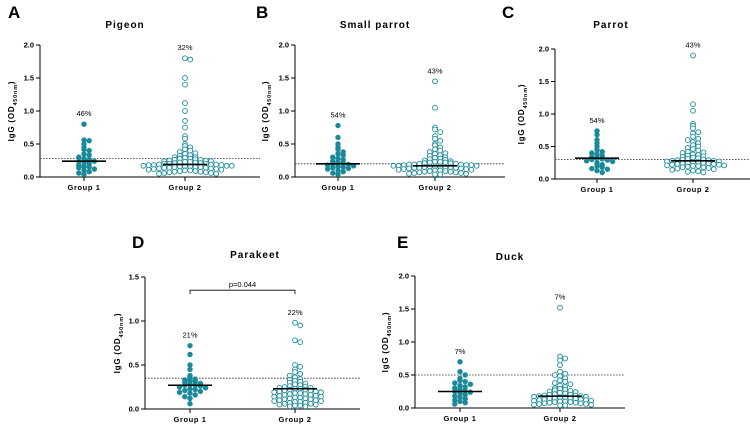  What do you see at coordinates (83, 113) in the screenshot?
I see `percentage-label: 46%` at bounding box center [83, 113].